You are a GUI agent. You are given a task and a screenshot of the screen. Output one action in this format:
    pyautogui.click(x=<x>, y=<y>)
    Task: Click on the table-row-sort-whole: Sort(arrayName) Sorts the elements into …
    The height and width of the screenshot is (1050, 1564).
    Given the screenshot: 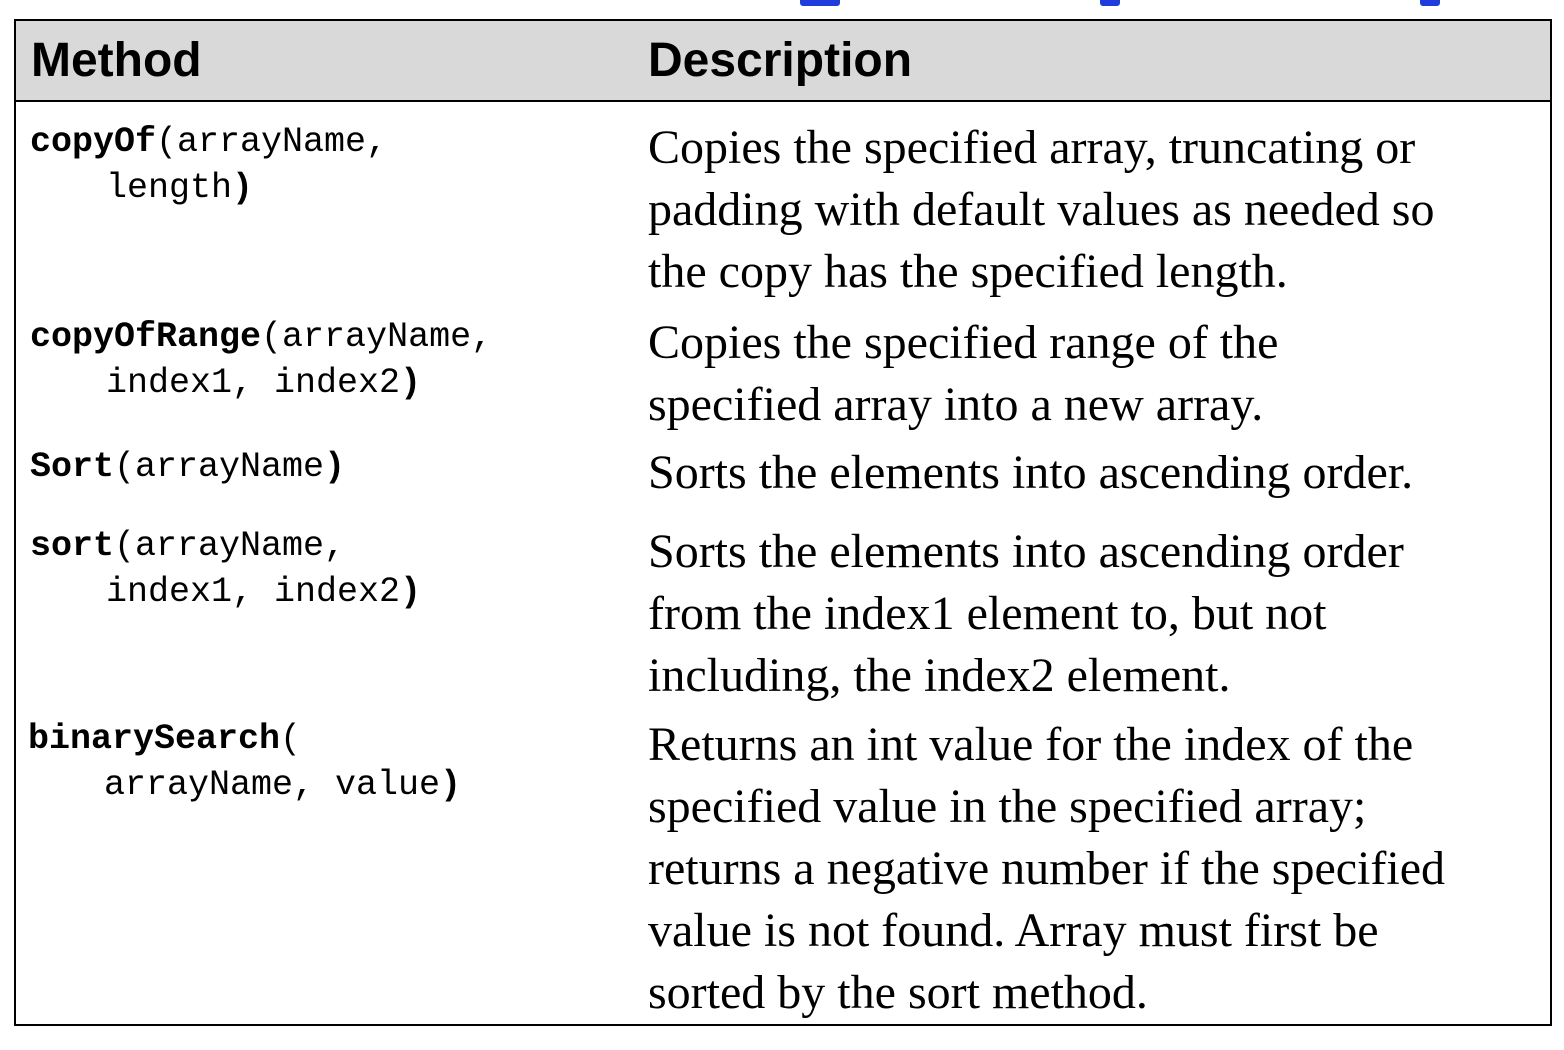 What is the action you would take?
    pyautogui.click(x=783, y=477)
    